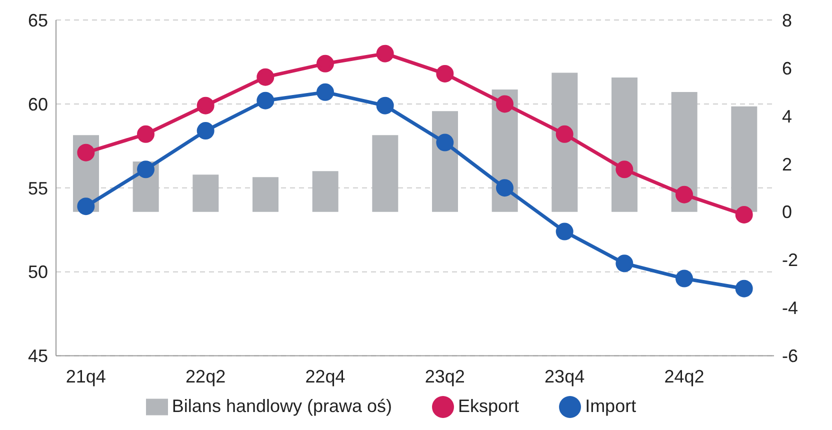 The height and width of the screenshot is (430, 832). What do you see at coordinates (38, 104) in the screenshot?
I see `y-tick-label: 60` at bounding box center [38, 104].